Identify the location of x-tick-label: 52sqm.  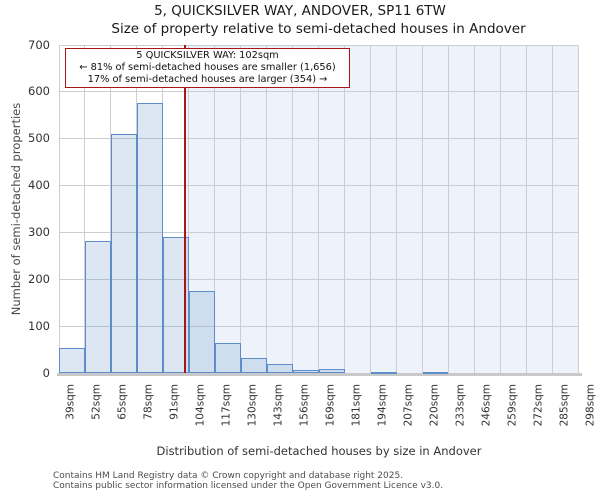
(96, 402).